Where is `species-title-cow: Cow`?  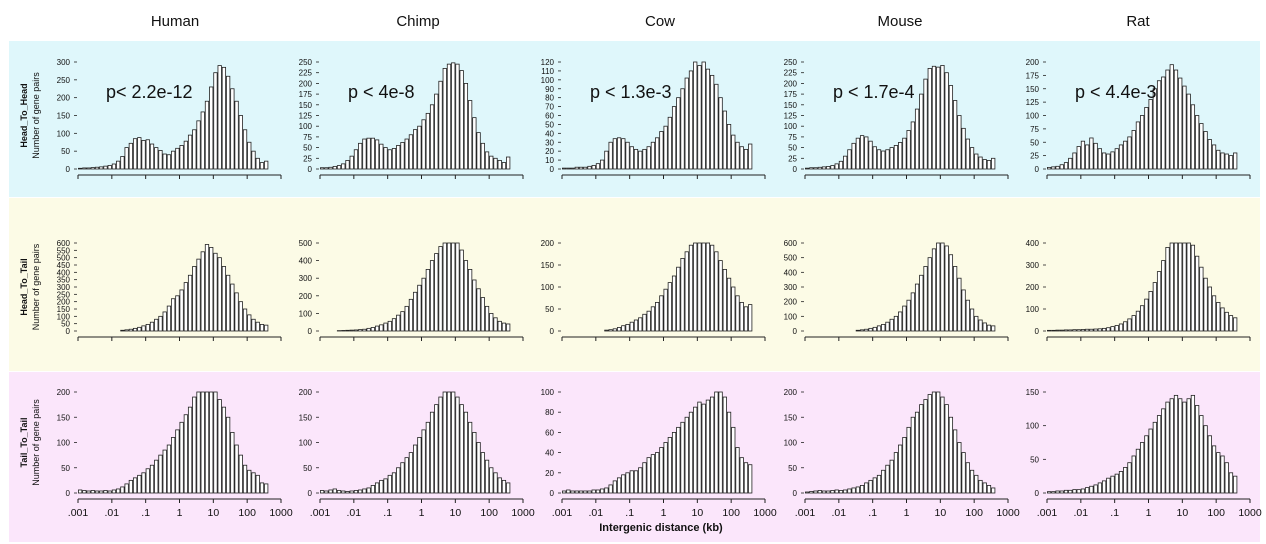
species-title-cow: Cow is located at coordinates (660, 21).